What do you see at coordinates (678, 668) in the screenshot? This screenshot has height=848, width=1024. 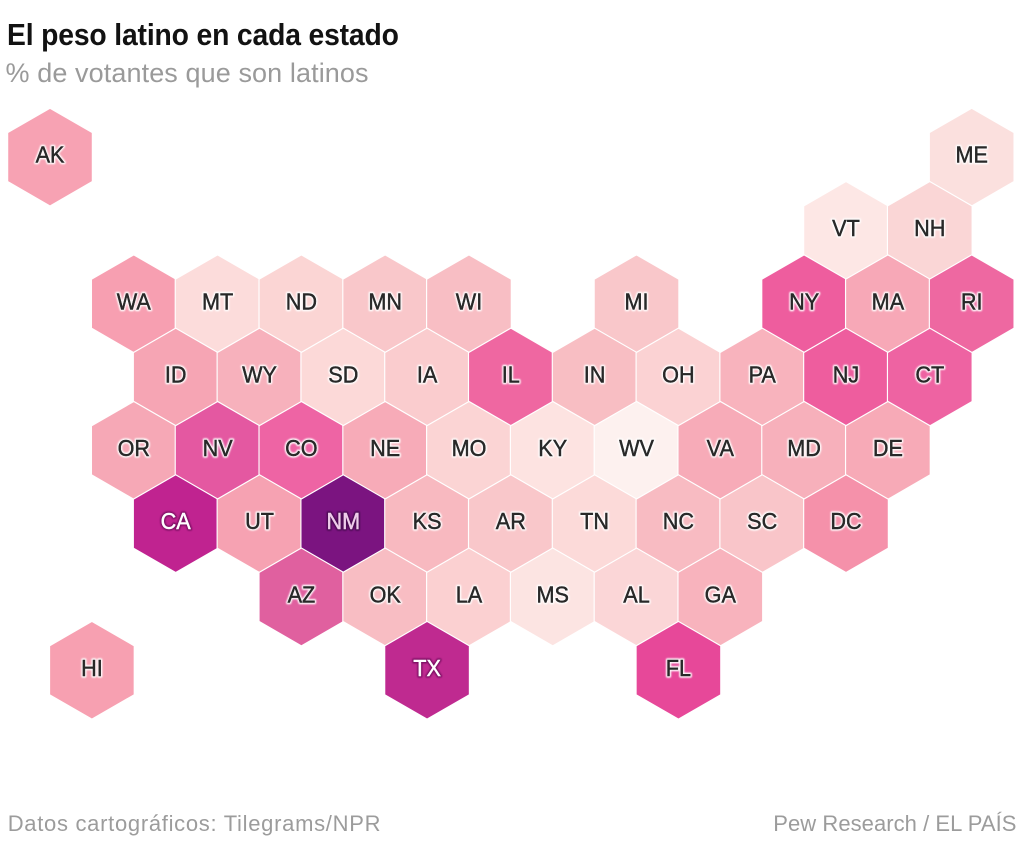 I see `svg-text: FL` at bounding box center [678, 668].